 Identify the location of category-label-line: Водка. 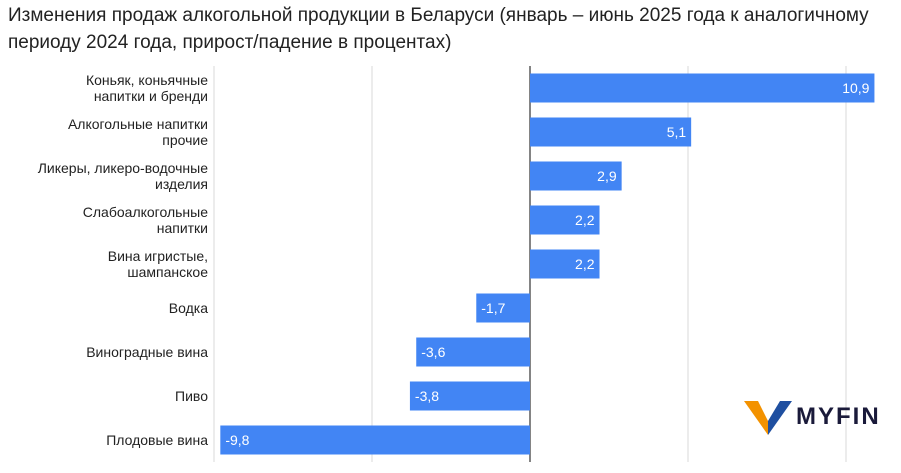
(188, 308).